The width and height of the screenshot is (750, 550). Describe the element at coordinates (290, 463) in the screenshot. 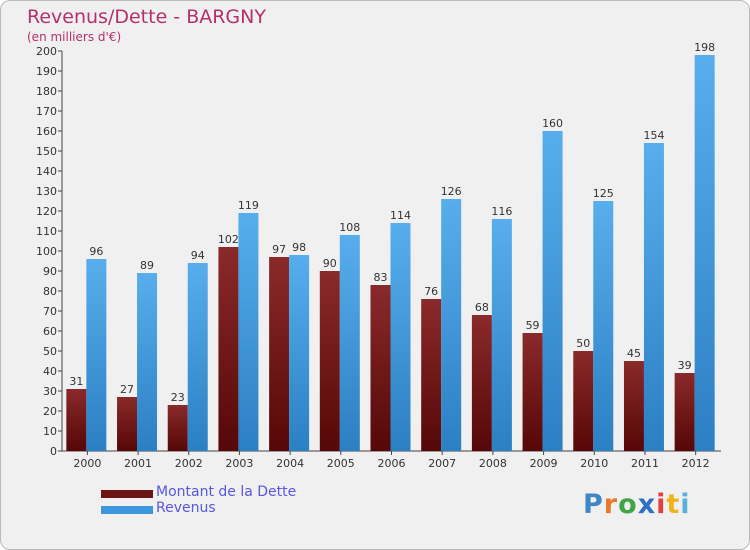

I see `x-tick-label: 2004` at that location.